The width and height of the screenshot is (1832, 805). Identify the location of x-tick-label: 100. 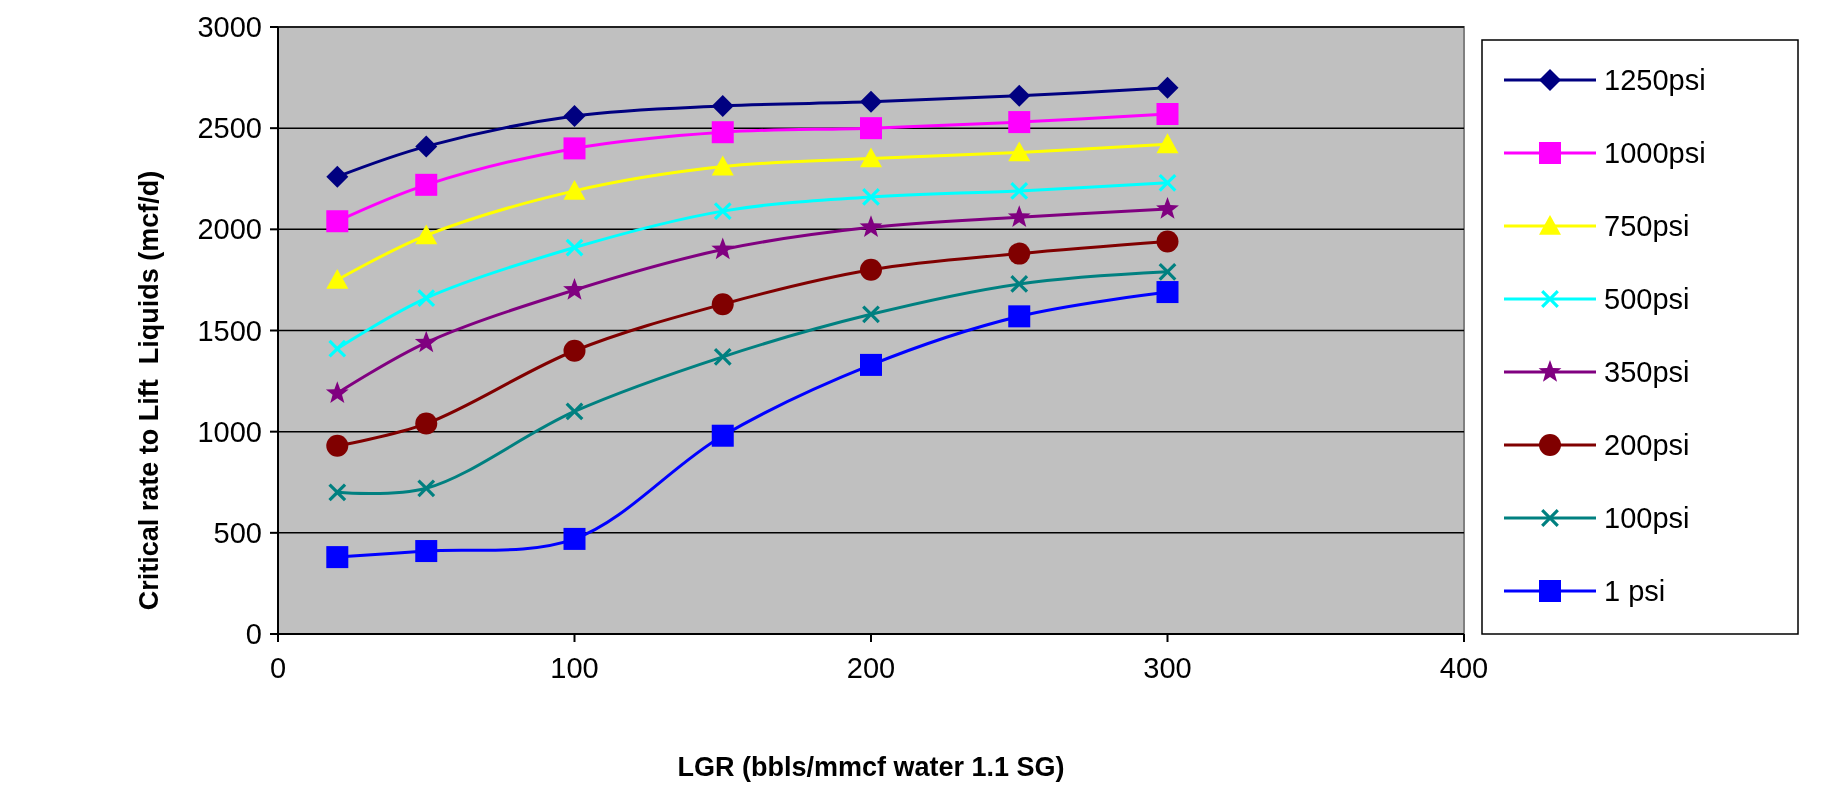
(574, 668).